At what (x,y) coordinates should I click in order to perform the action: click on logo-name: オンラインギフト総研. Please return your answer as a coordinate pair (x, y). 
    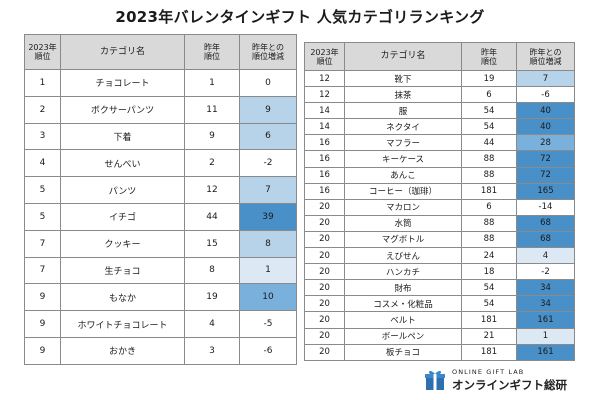
    Looking at the image, I should click on (509, 385).